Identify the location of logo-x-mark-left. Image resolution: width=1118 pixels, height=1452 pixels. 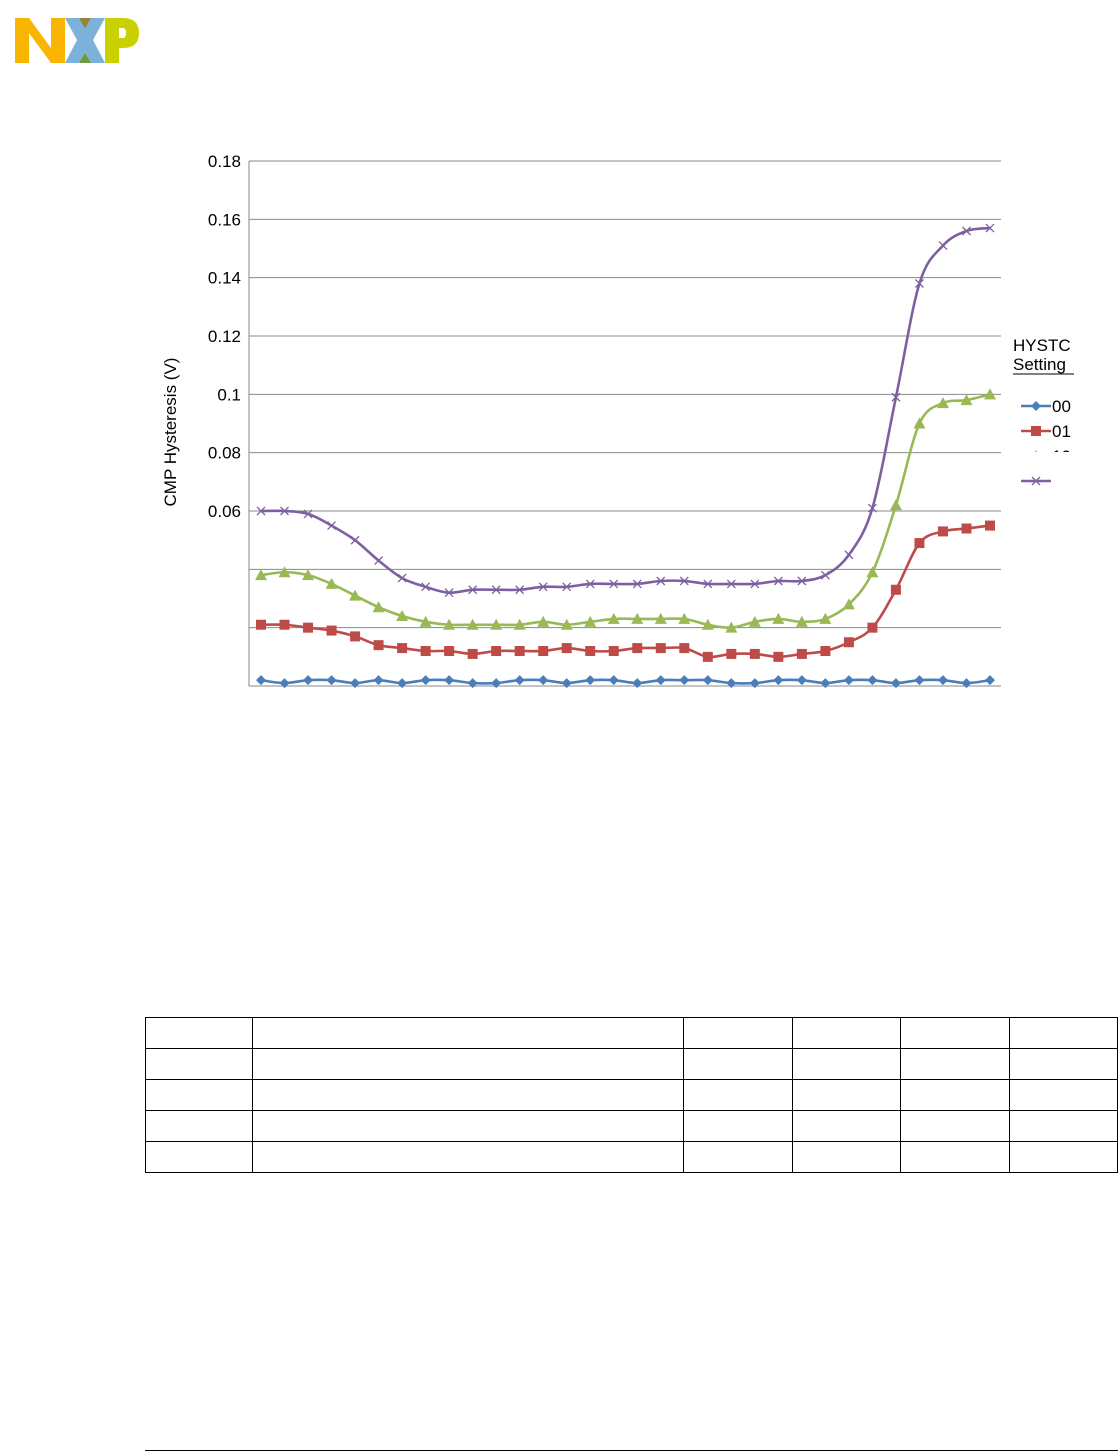
(78, 40).